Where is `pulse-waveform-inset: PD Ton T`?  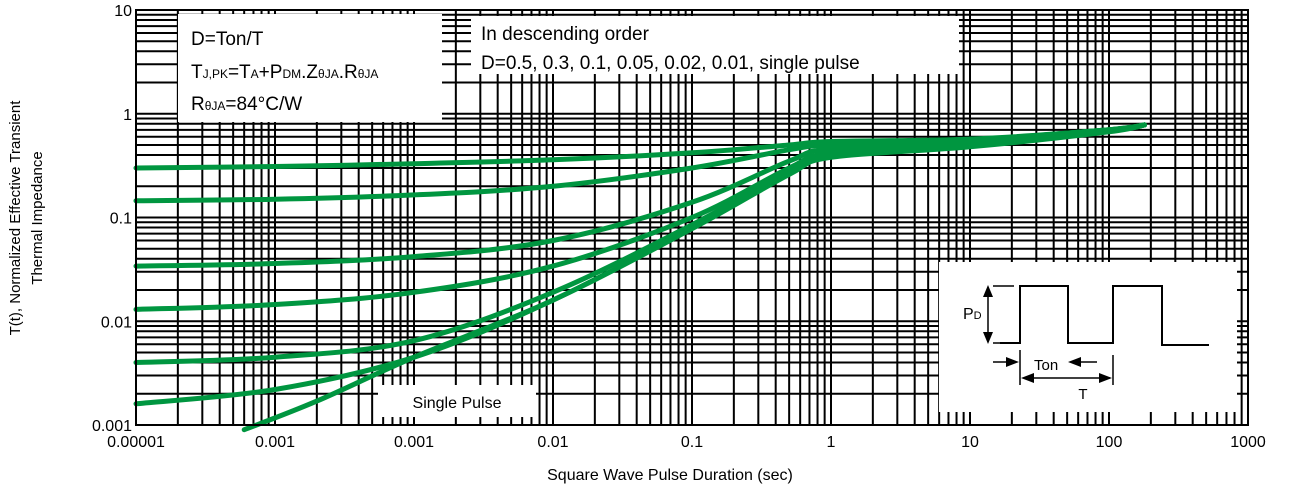 pulse-waveform-inset: PD Ton T is located at coordinates (1088, 337).